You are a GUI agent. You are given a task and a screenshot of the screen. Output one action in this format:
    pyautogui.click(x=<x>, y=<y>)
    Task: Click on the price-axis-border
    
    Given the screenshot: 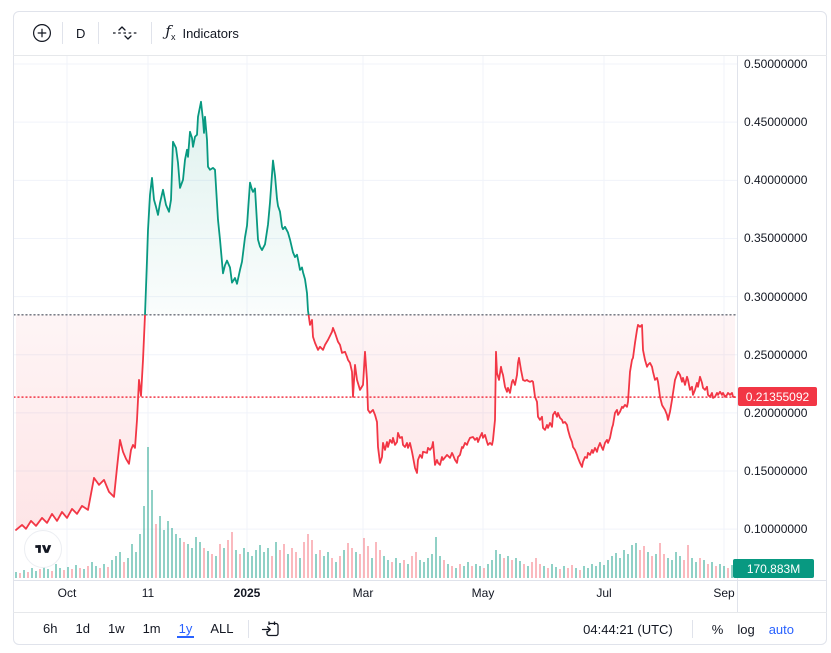 What is the action you would take?
    pyautogui.click(x=737, y=334)
    